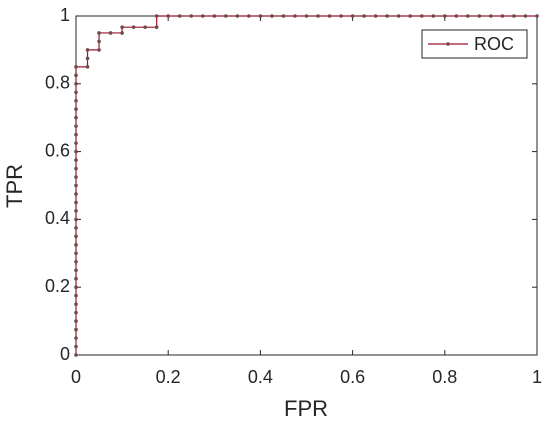 The width and height of the screenshot is (550, 431). What do you see at coordinates (260, 377) in the screenshot?
I see `x-tick-label: 0.4` at bounding box center [260, 377].